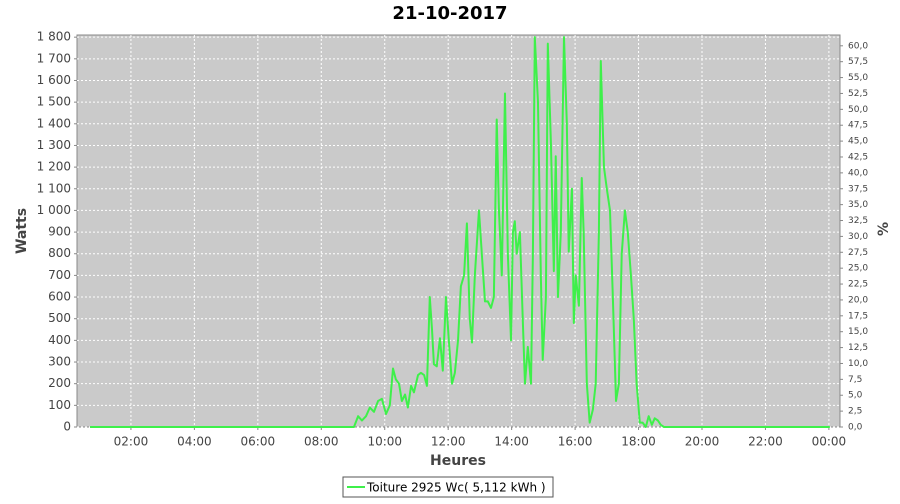 The height and width of the screenshot is (504, 900). I want to click on y-tick-label: 1 600, so click(54, 80).